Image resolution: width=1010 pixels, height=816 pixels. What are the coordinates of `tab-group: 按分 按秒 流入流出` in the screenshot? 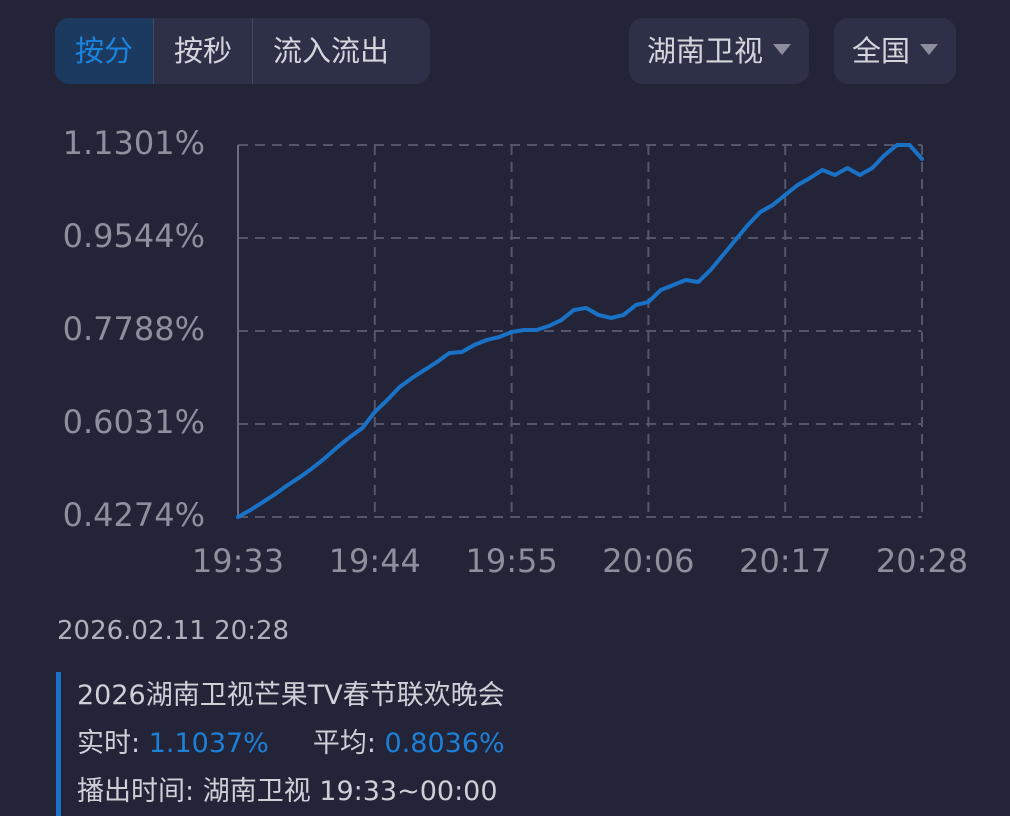 It's located at (242, 51).